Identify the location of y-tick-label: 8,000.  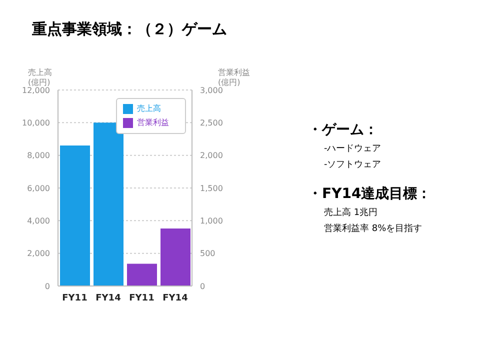
(38, 155).